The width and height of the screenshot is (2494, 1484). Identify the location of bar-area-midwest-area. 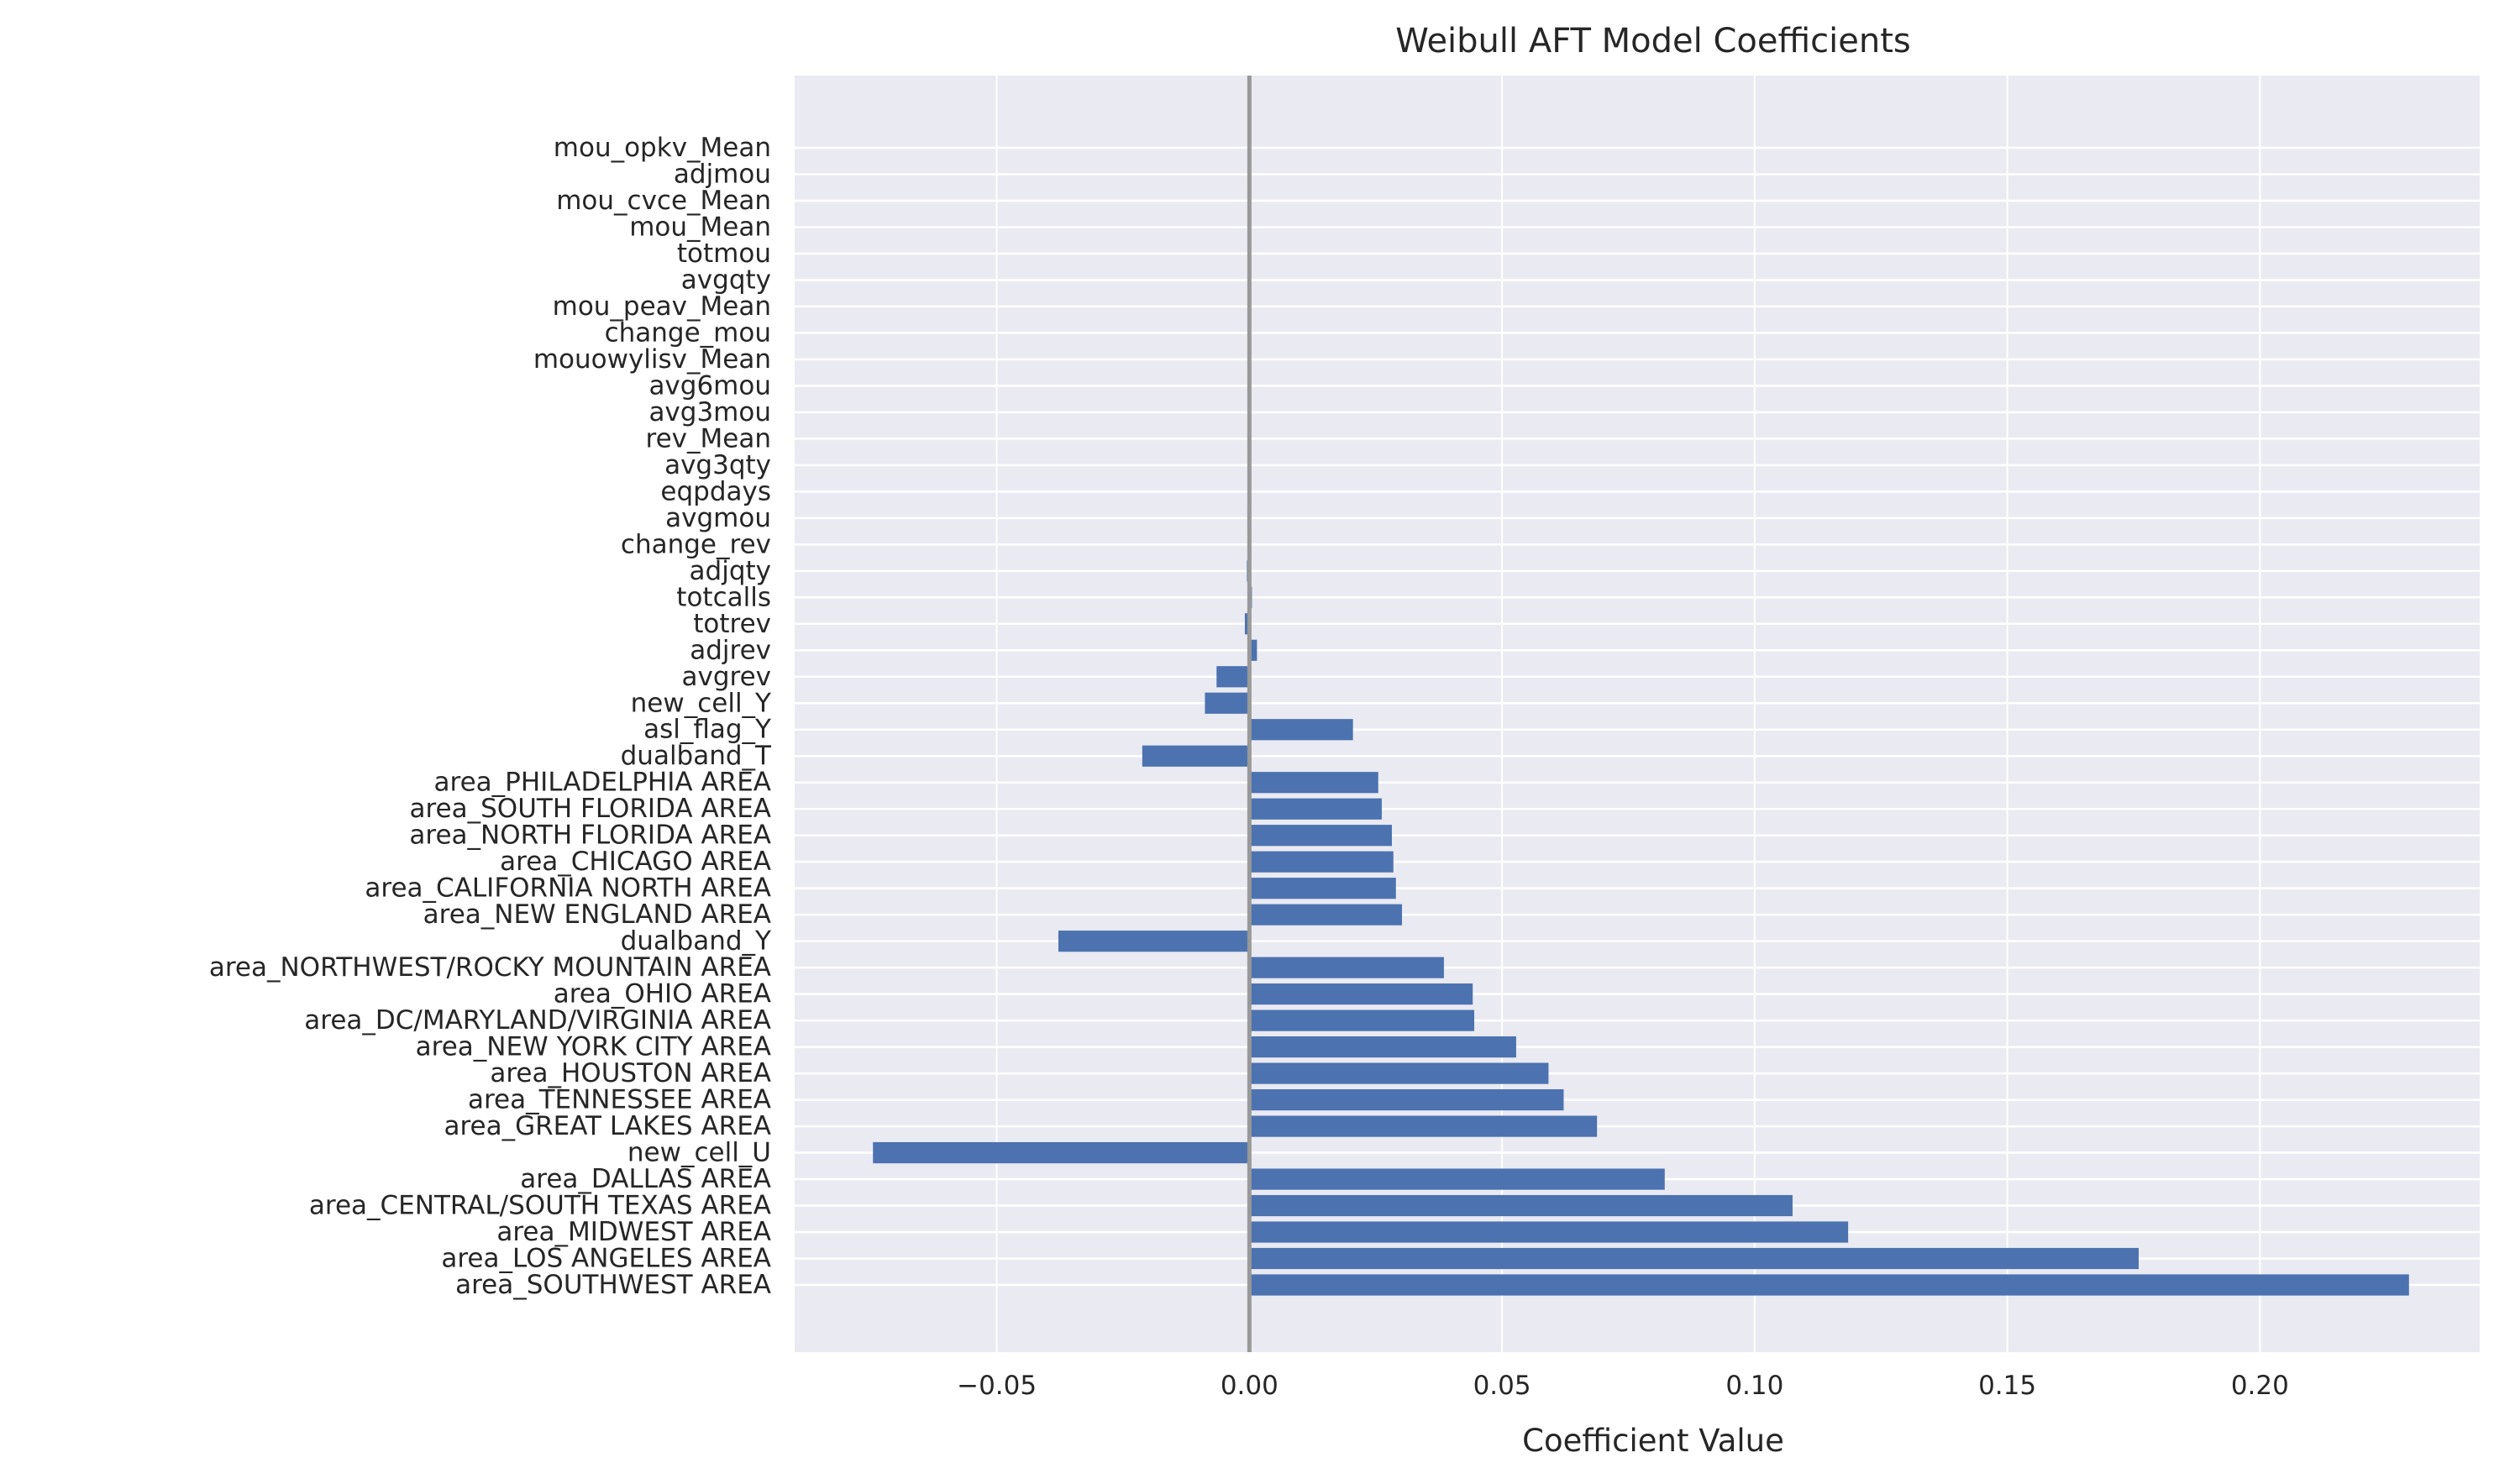
(1549, 1232).